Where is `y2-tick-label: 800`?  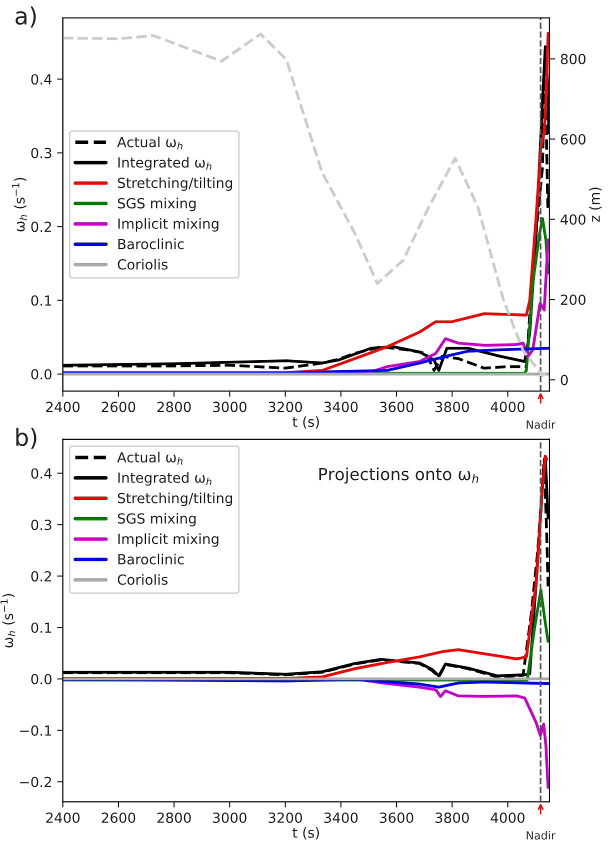
y2-tick-label: 800 is located at coordinates (573, 59).